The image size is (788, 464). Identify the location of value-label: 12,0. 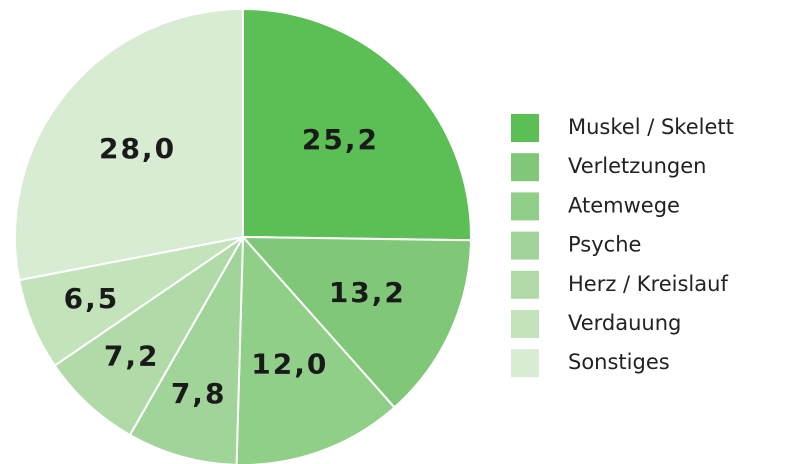
(289, 364).